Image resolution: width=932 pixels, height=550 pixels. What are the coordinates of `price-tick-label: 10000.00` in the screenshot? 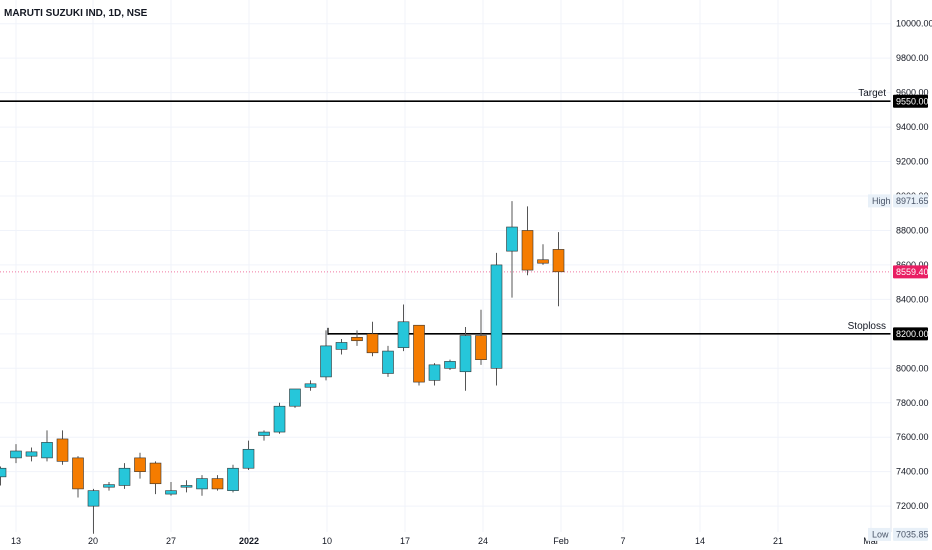 It's located at (914, 24).